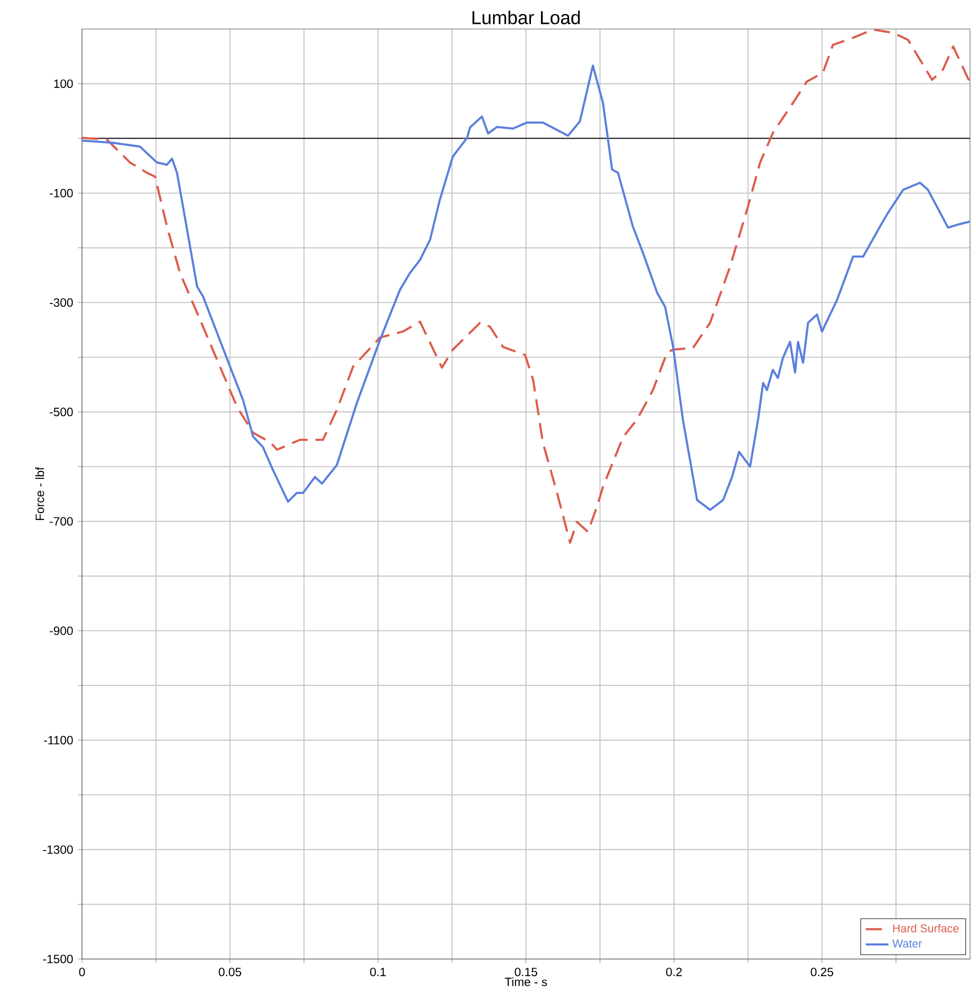 This screenshot has width=976, height=995. What do you see at coordinates (61, 412) in the screenshot?
I see `y-tick-label: -500` at bounding box center [61, 412].